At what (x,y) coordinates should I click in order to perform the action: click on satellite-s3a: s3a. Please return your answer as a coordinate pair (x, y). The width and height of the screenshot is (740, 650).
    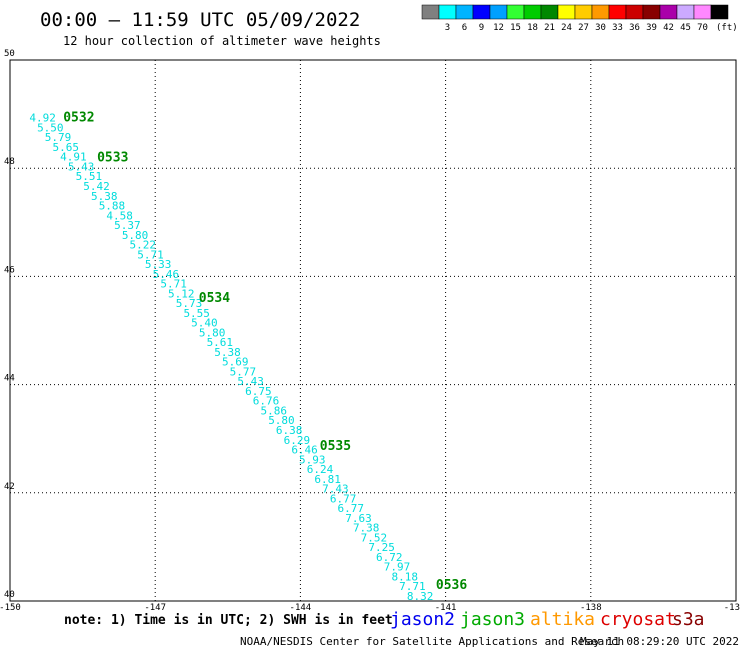
    Looking at the image, I should click on (688, 619).